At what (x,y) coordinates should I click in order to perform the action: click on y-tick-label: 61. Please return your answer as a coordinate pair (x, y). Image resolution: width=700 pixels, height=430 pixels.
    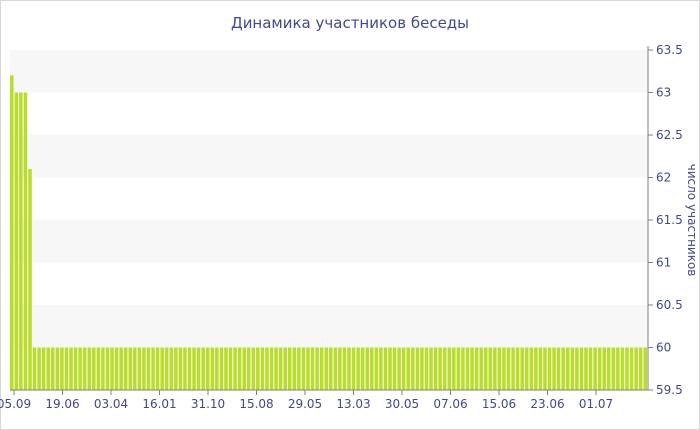
    Looking at the image, I should click on (663, 263).